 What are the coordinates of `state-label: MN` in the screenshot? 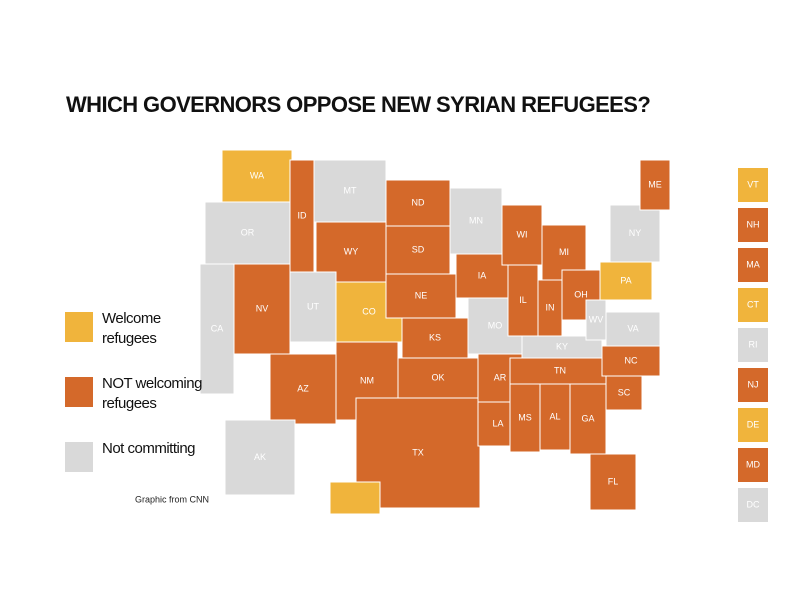 It's located at (476, 220).